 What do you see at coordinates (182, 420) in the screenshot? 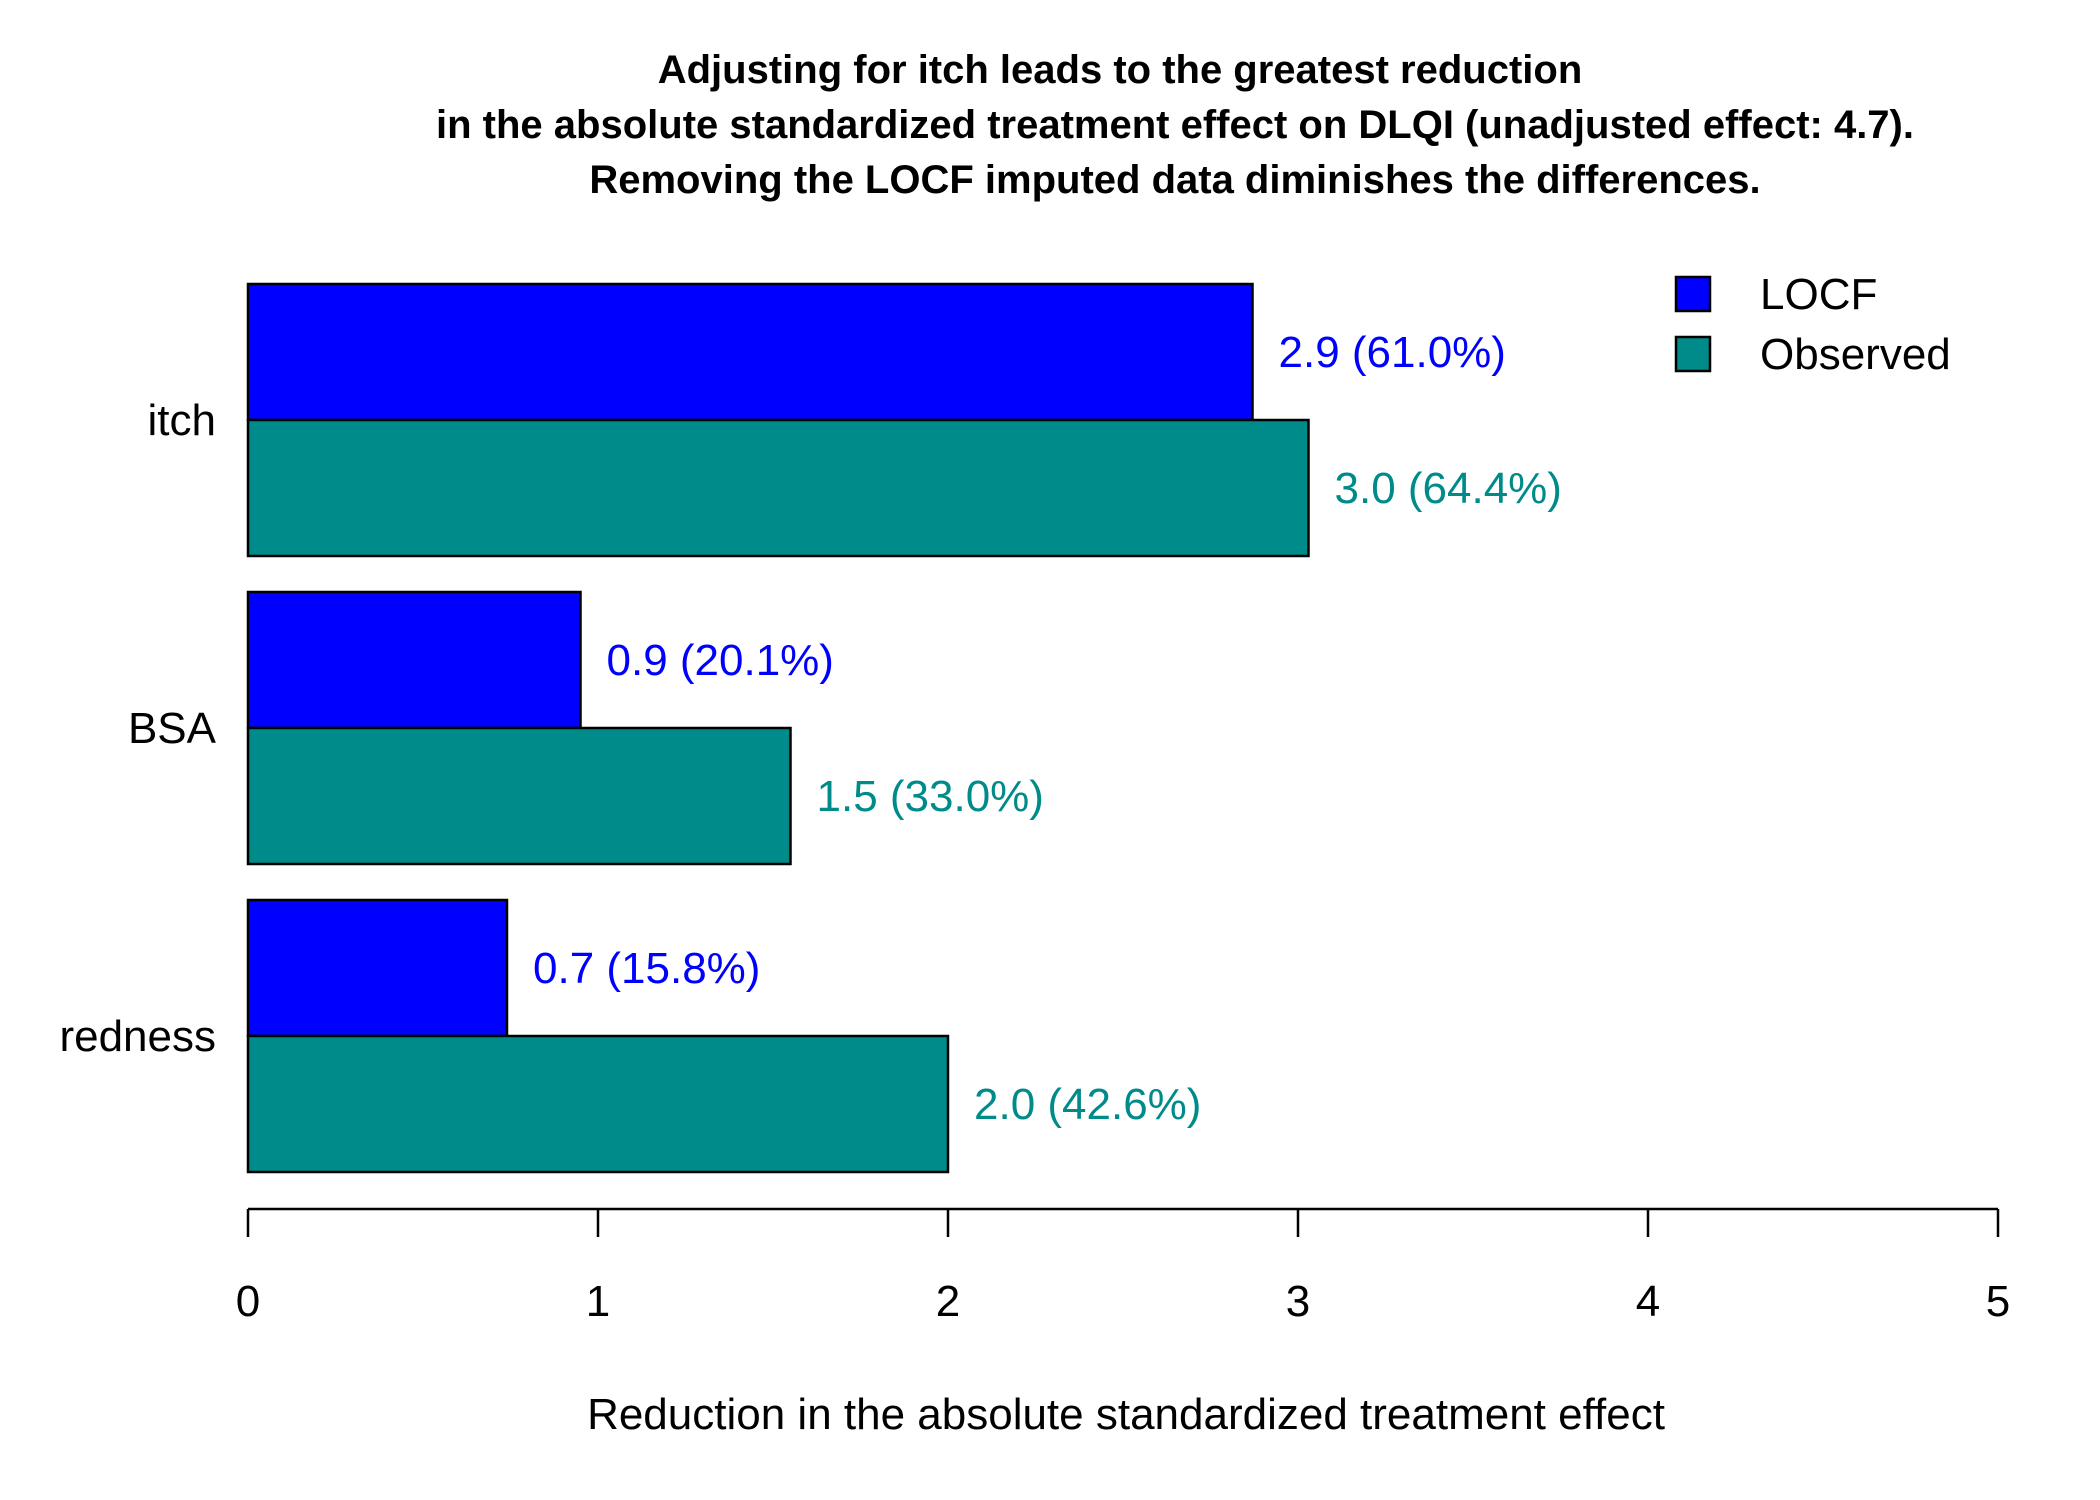
I see `category-label-itch: itch` at bounding box center [182, 420].